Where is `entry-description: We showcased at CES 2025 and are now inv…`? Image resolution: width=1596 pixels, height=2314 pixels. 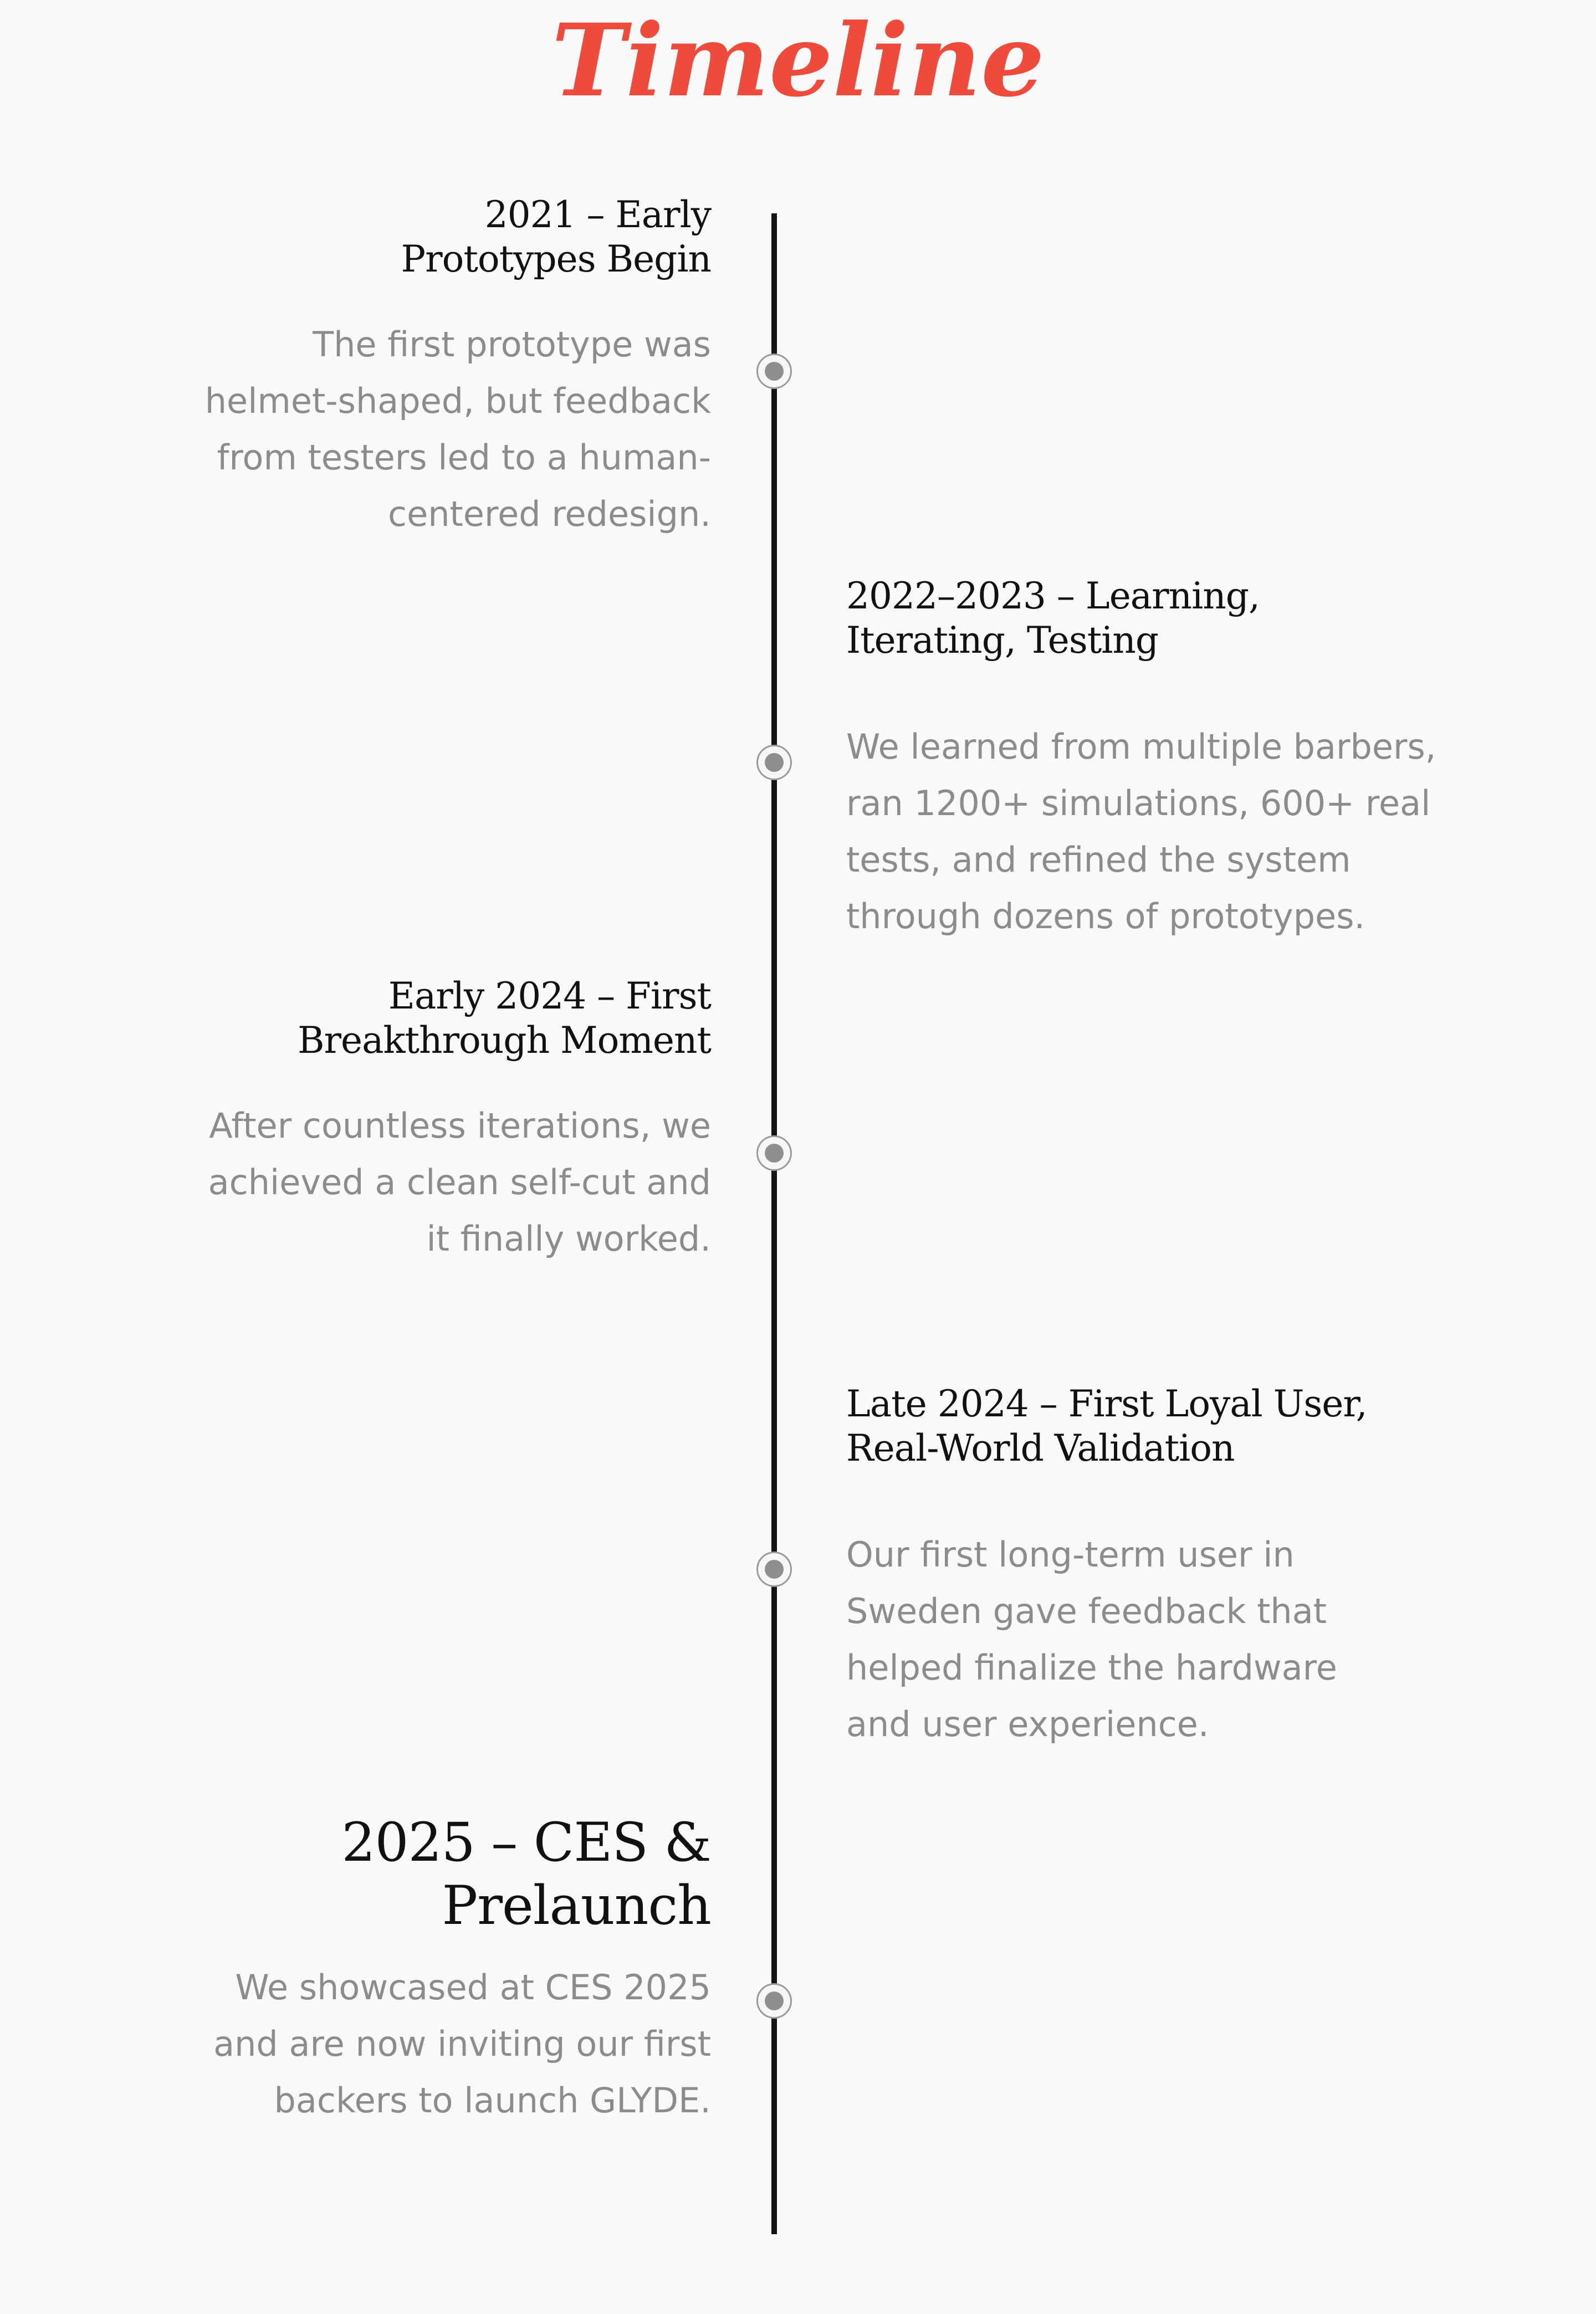
entry-description: We showcased at CES 2025 and are now inv… is located at coordinates (462, 2044).